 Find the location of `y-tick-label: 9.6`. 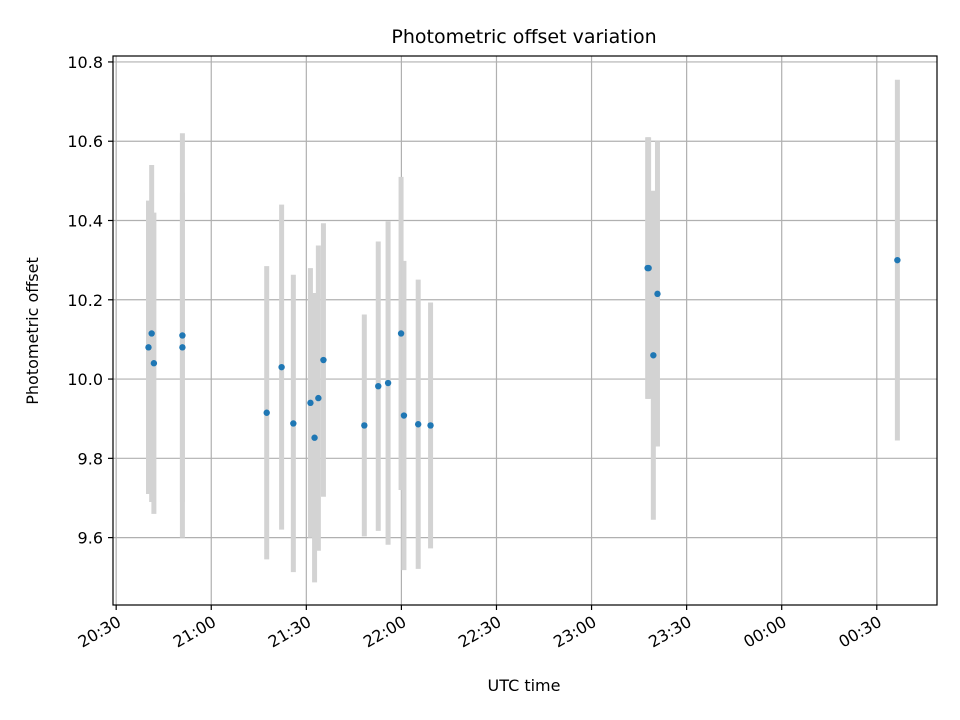

y-tick-label: 9.6 is located at coordinates (90, 538).